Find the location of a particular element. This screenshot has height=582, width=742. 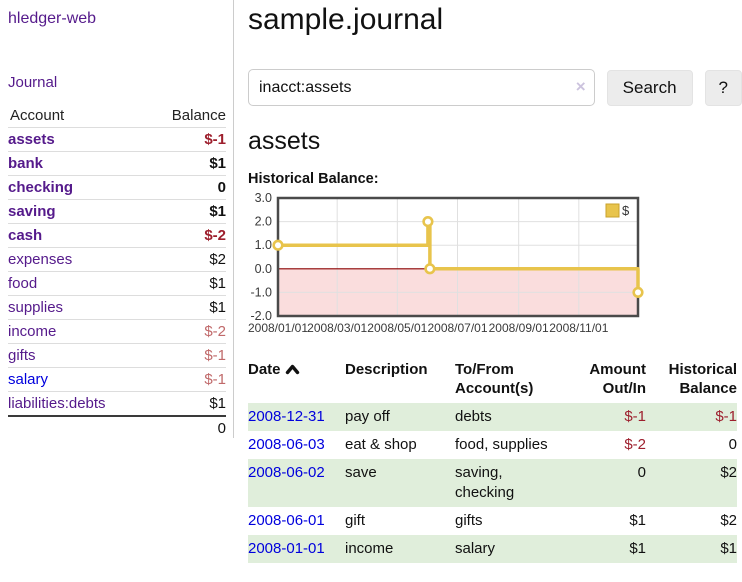

amount-column-header: Amount Out/In is located at coordinates (617, 379).